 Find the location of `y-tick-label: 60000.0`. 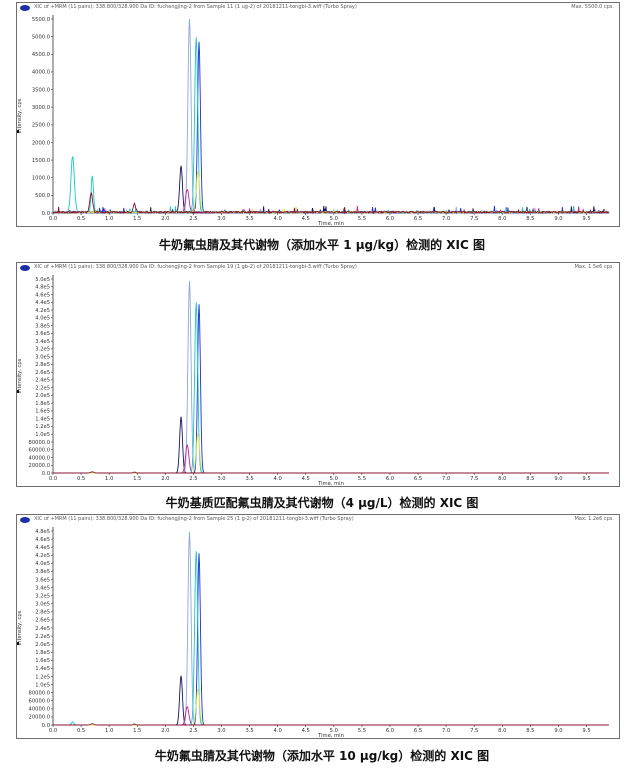

y-tick-label: 60000.0 is located at coordinates (39, 451).